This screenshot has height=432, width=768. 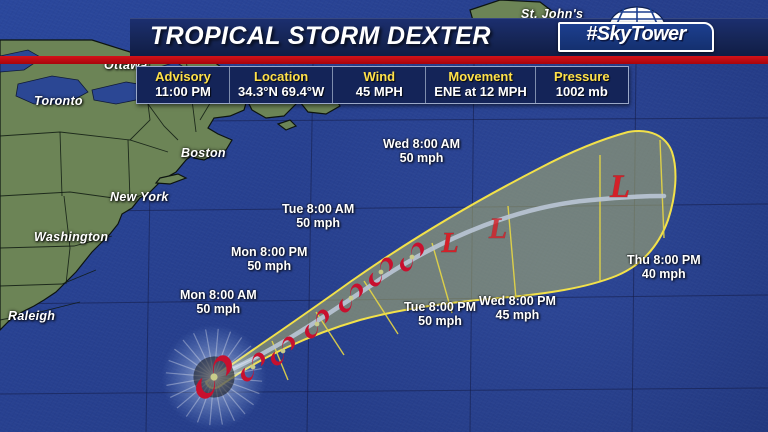 I want to click on page-title: TROPICAL STORM DEXTER, so click(x=320, y=36).